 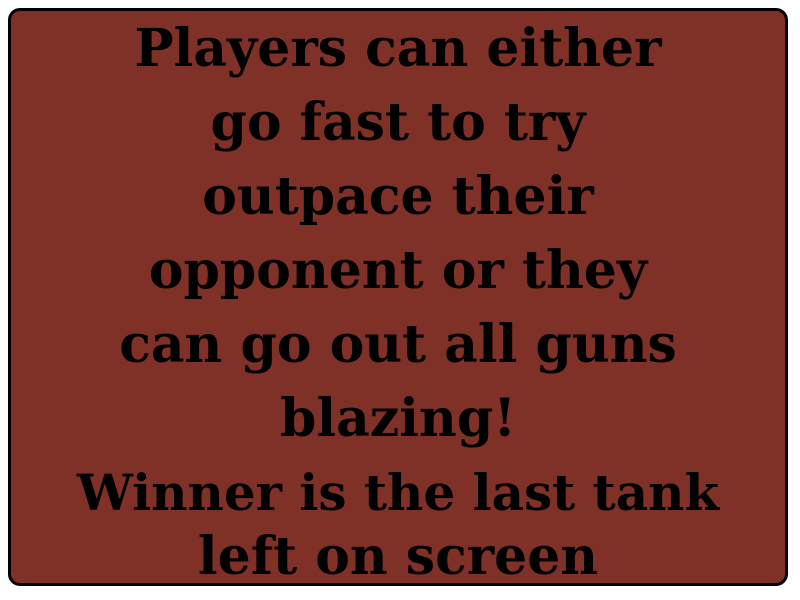 I want to click on winner-rule-line-2: left on screen, so click(x=398, y=556).